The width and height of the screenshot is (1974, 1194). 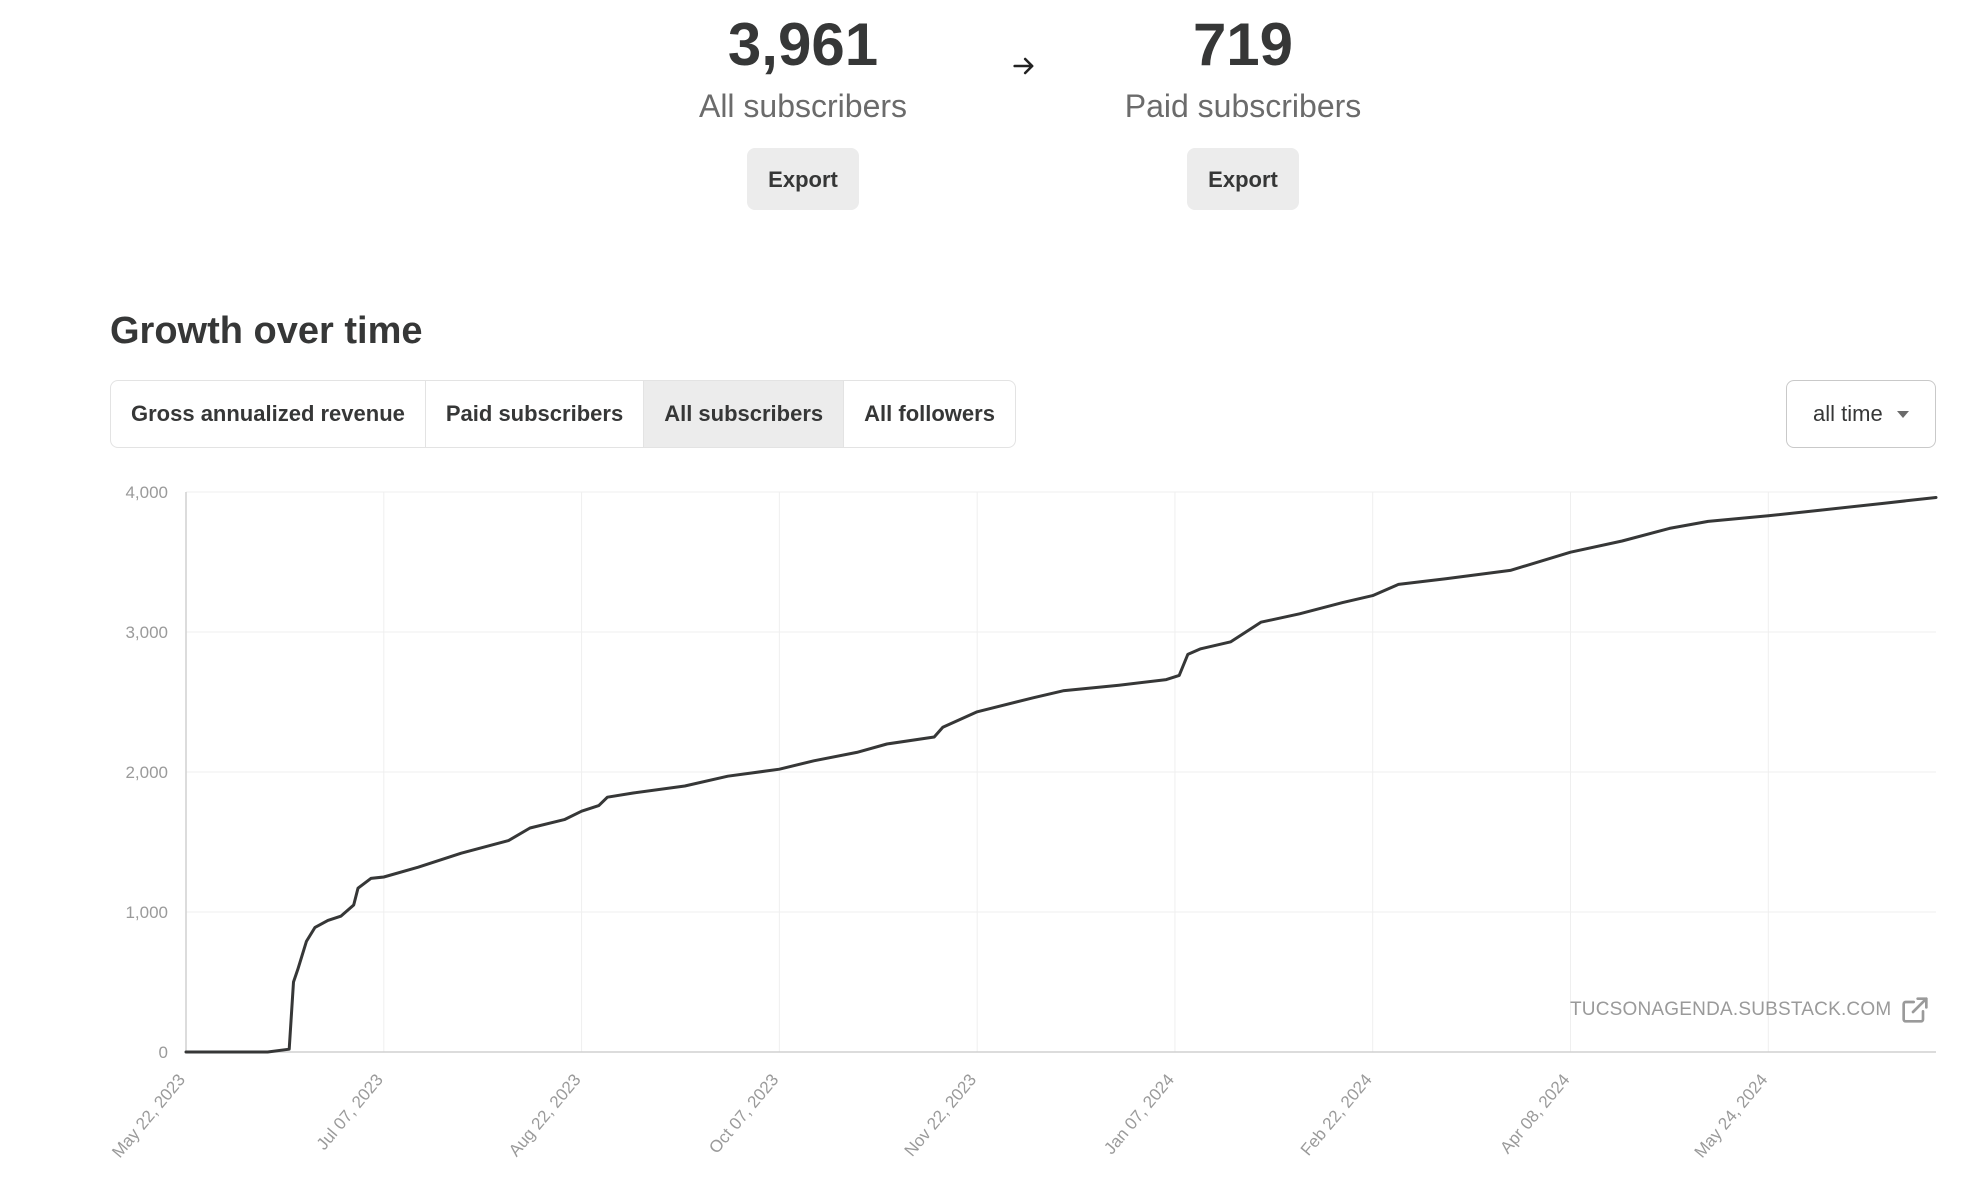 What do you see at coordinates (268, 414) in the screenshot?
I see `tab-gross-annualized-revenue: Gross annualized revenue` at bounding box center [268, 414].